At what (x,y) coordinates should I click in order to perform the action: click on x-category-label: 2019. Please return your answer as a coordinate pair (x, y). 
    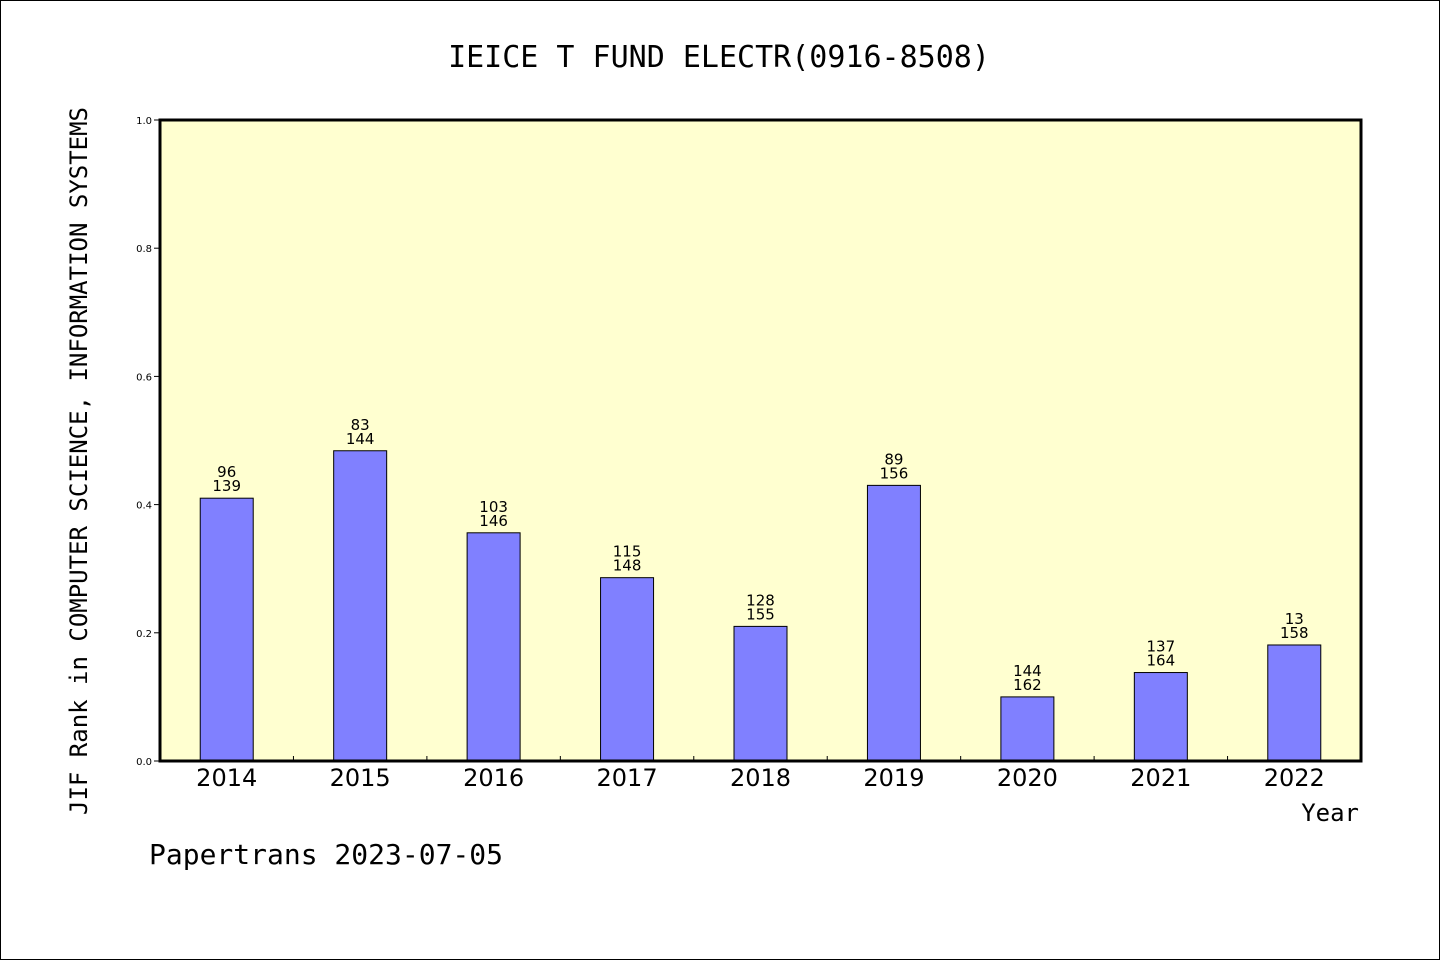
    Looking at the image, I should click on (893, 778).